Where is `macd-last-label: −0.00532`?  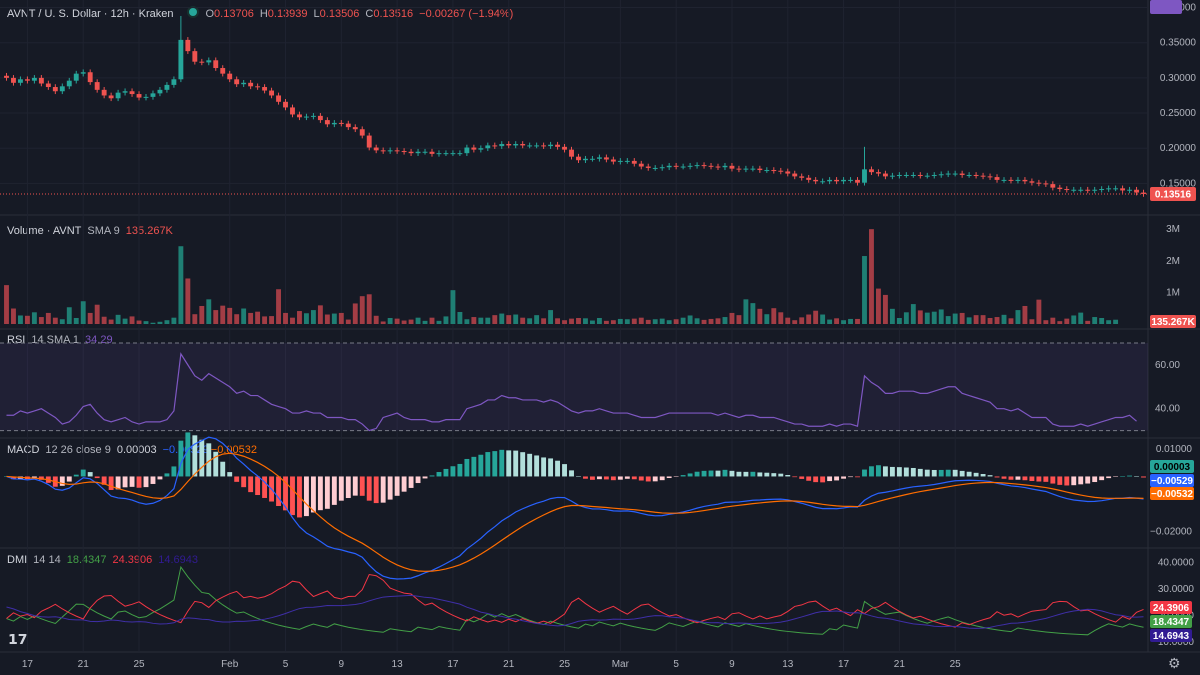
macd-last-label: −0.00532 is located at coordinates (1172, 494).